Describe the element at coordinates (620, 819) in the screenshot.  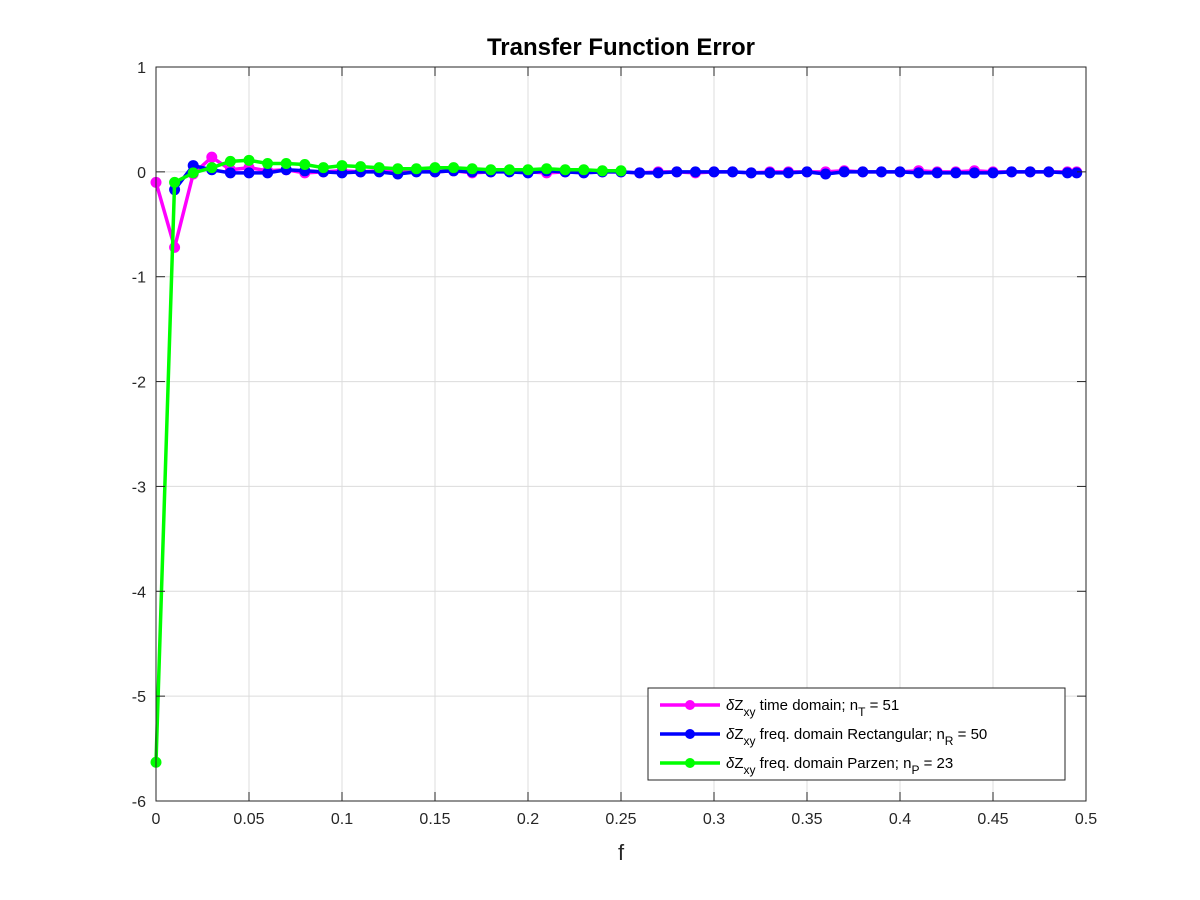
I see `x-tick-label: 0.25` at that location.